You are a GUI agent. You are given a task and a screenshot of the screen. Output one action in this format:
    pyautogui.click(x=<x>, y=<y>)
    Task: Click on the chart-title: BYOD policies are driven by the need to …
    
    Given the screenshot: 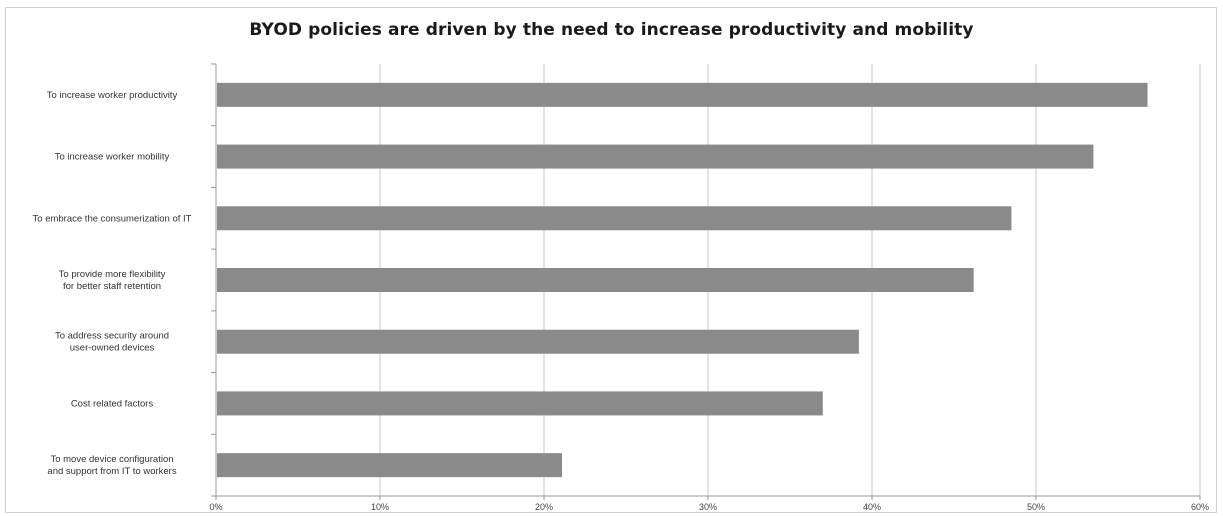 What is the action you would take?
    pyautogui.click(x=611, y=30)
    